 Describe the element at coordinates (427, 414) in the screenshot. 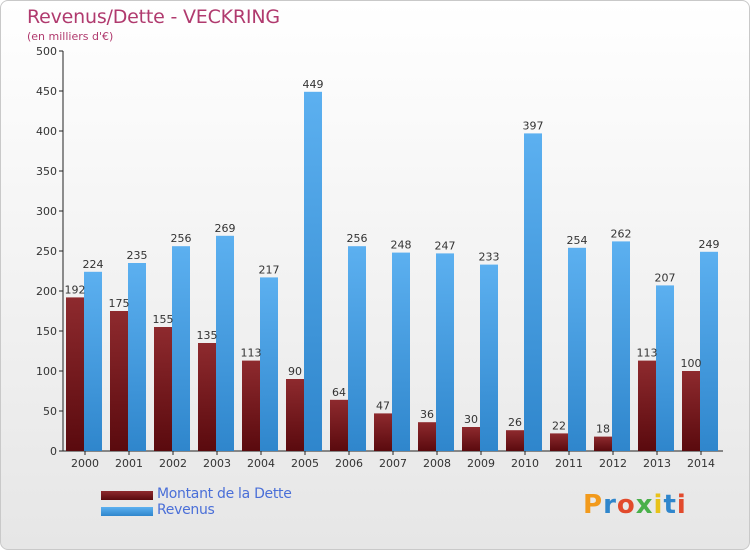

I see `data-label-debt: 36` at that location.